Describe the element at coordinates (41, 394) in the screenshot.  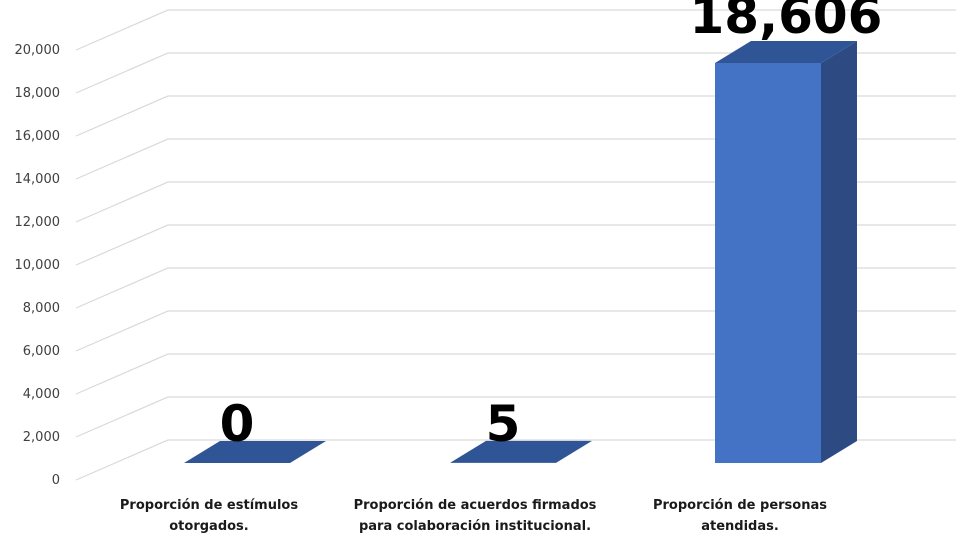
I see `y-tick-label: 4,000` at that location.